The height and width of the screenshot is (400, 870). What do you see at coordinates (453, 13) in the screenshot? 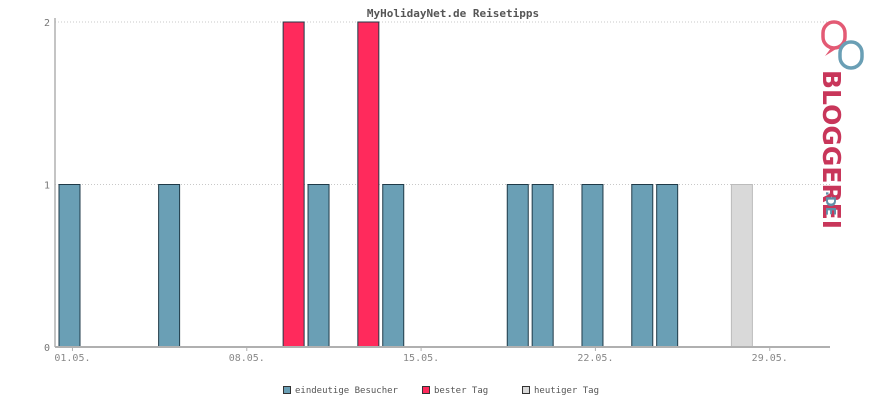
I see `chart-title: MyHolidayNet.de Reisetipps` at bounding box center [453, 13].